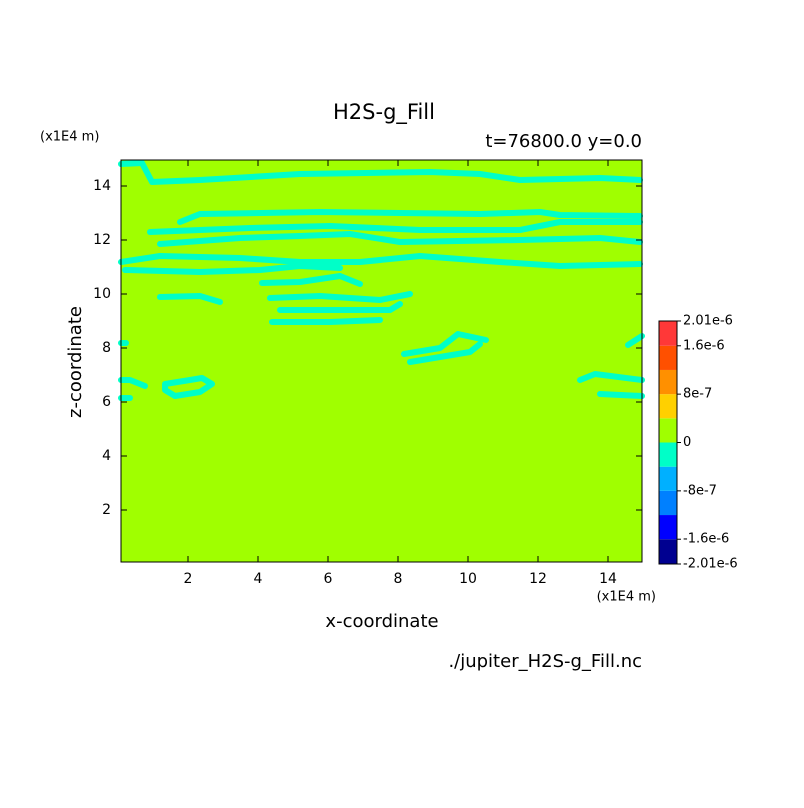 The width and height of the screenshot is (804, 808). What do you see at coordinates (106, 510) in the screenshot?
I see `y-tick-label: 2` at bounding box center [106, 510].